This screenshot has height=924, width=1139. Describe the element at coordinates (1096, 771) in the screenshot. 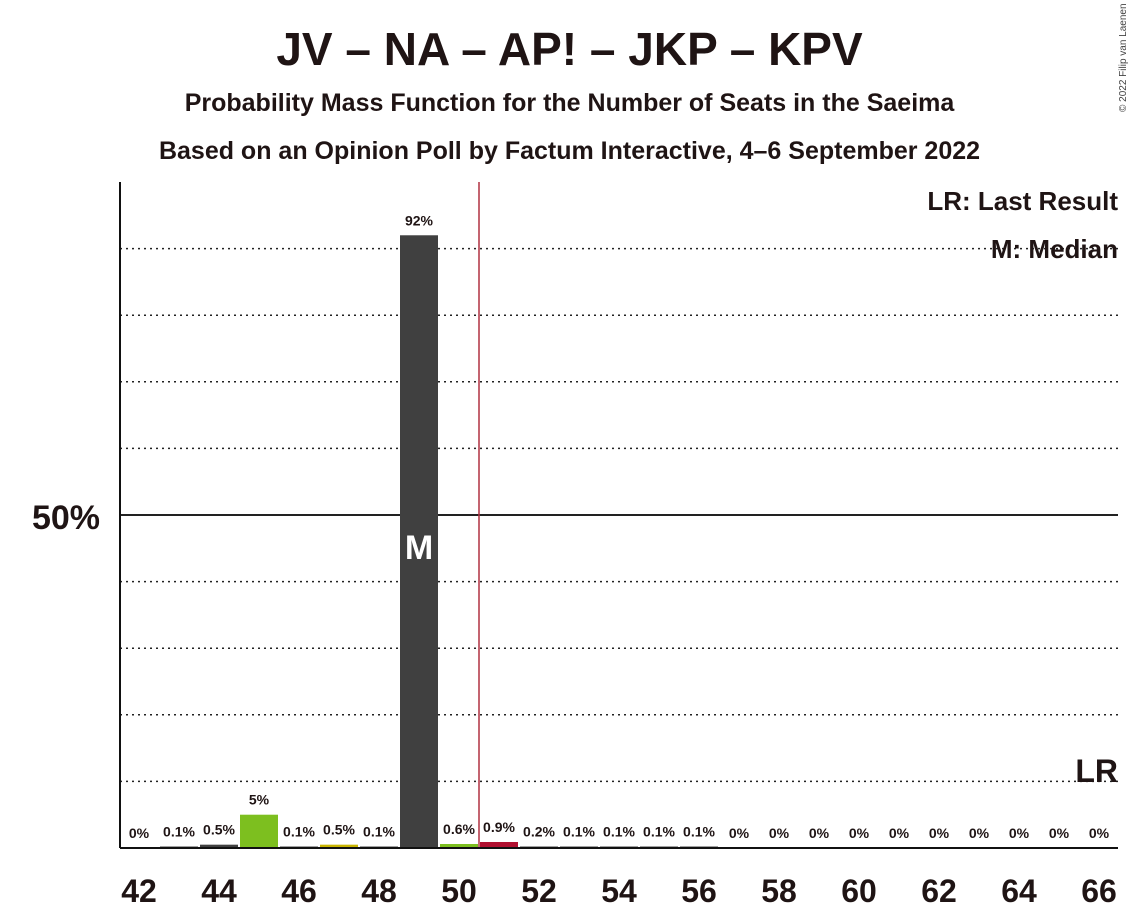

I see `last-result-marker: LR` at that location.